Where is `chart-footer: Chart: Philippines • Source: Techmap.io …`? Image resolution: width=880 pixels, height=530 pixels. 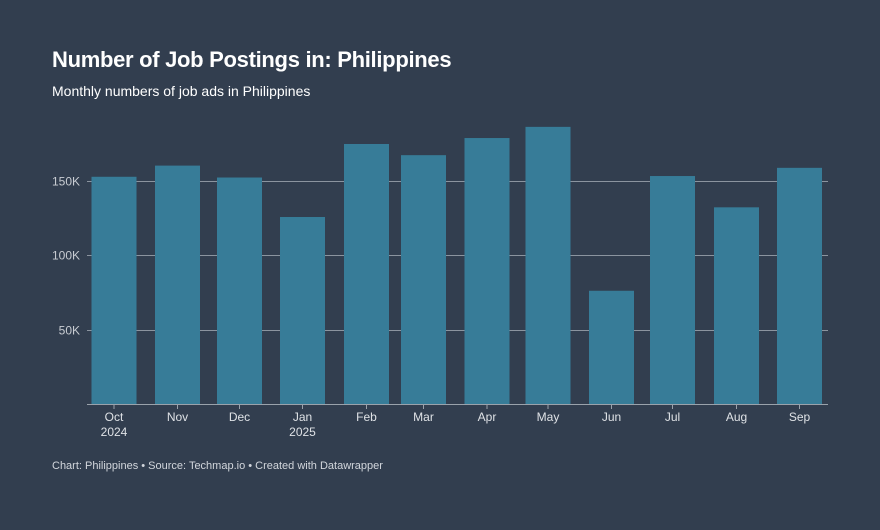 chart-footer: Chart: Philippines • Source: Techmap.io … is located at coordinates (217, 466).